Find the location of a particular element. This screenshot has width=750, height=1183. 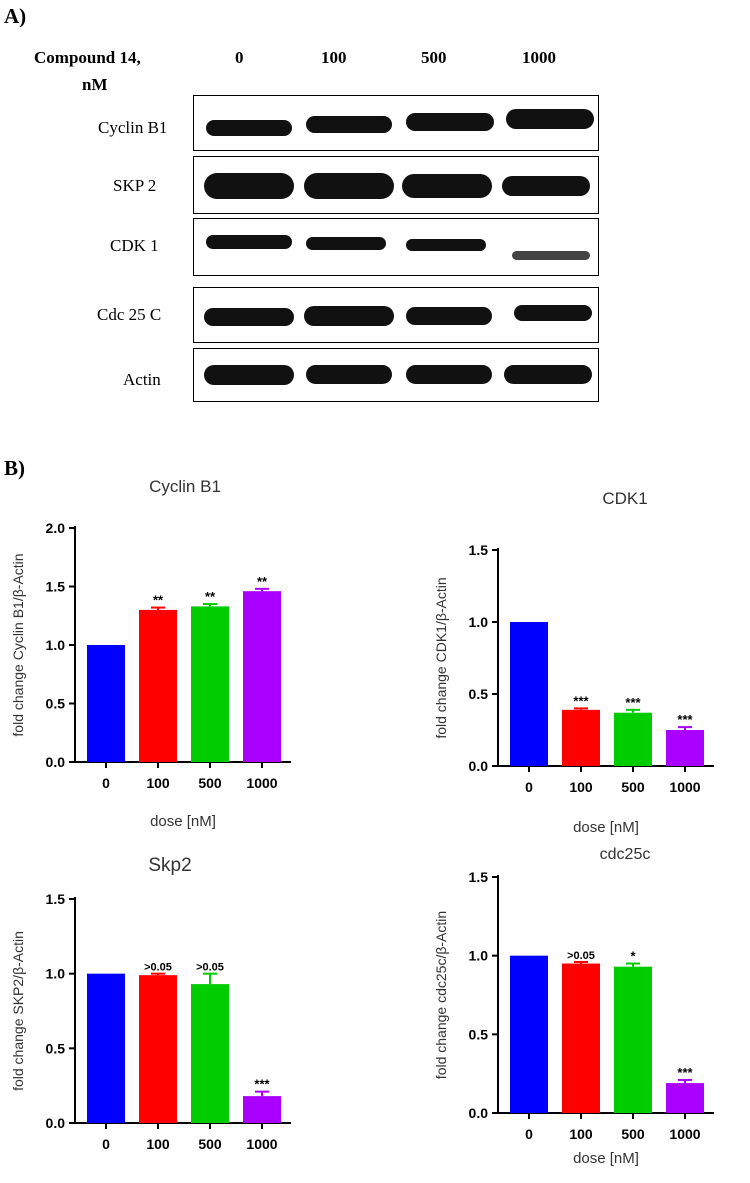

blot-image-cdk1 is located at coordinates (396, 247).